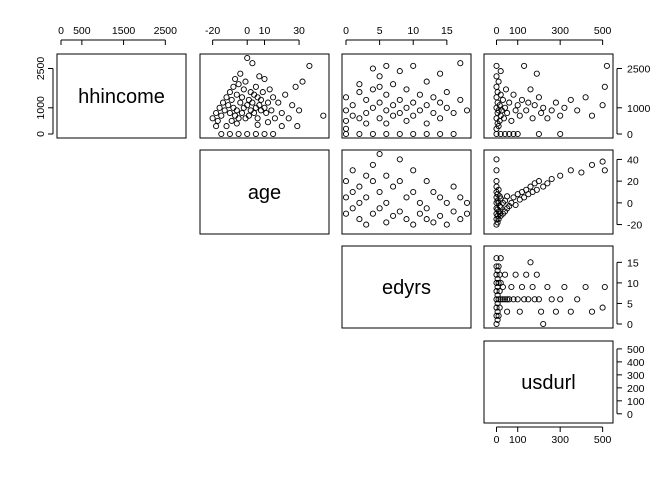 Image resolution: width=672 pixels, height=480 pixels. Describe the element at coordinates (633, 263) in the screenshot. I see `right-tick-label-edyrs-15: 15` at that location.